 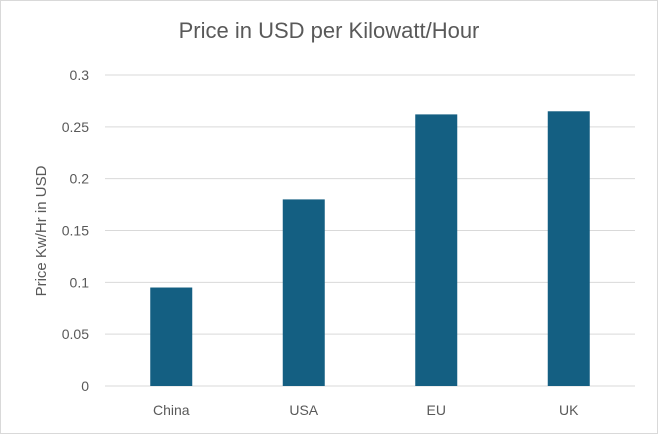 I want to click on y-tick-label: 0, so click(x=85, y=386).